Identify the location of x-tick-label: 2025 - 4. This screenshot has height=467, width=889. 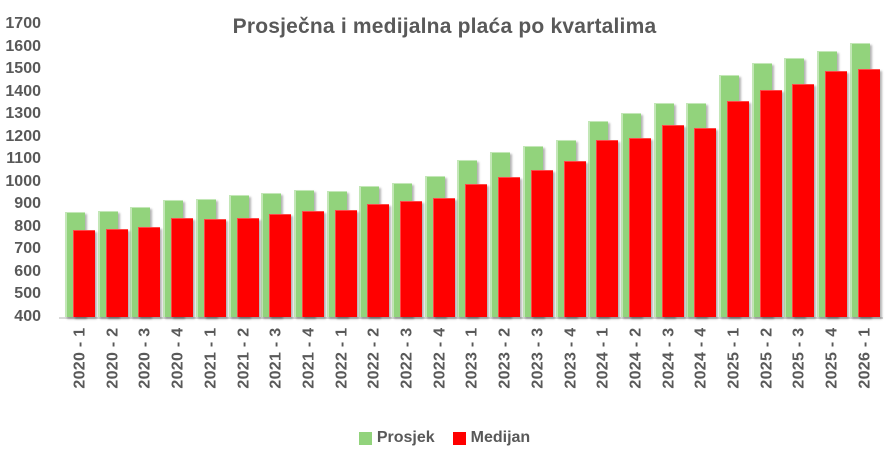
(832, 358).